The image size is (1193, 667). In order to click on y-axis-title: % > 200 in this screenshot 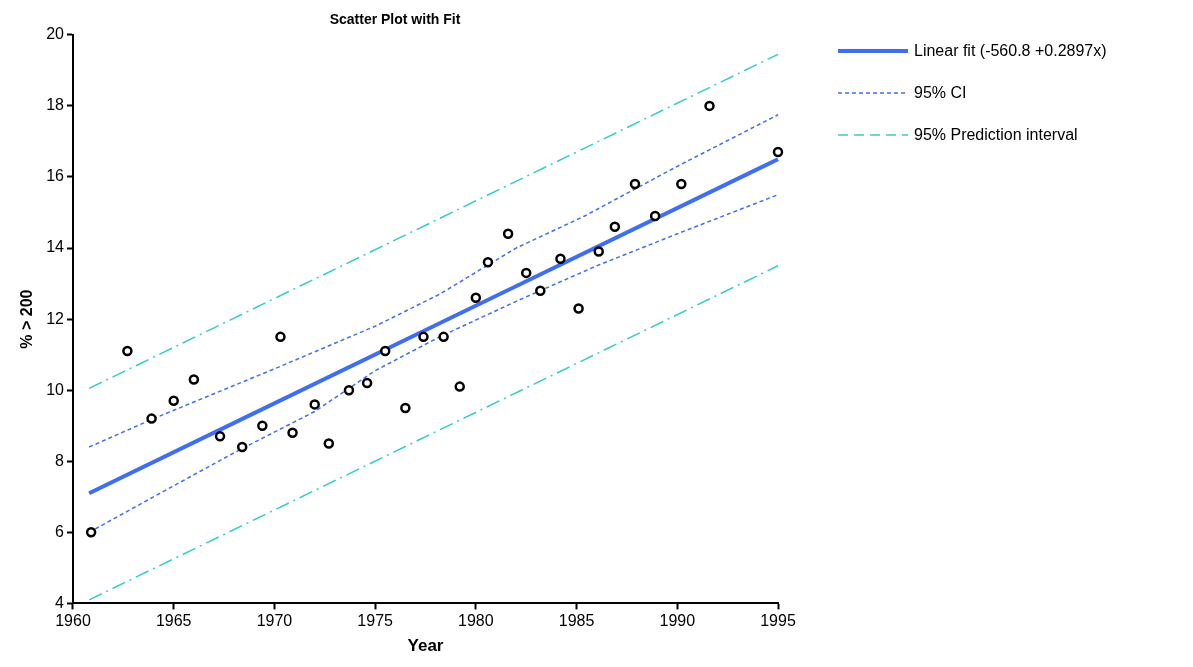, I will do `click(27, 319)`.